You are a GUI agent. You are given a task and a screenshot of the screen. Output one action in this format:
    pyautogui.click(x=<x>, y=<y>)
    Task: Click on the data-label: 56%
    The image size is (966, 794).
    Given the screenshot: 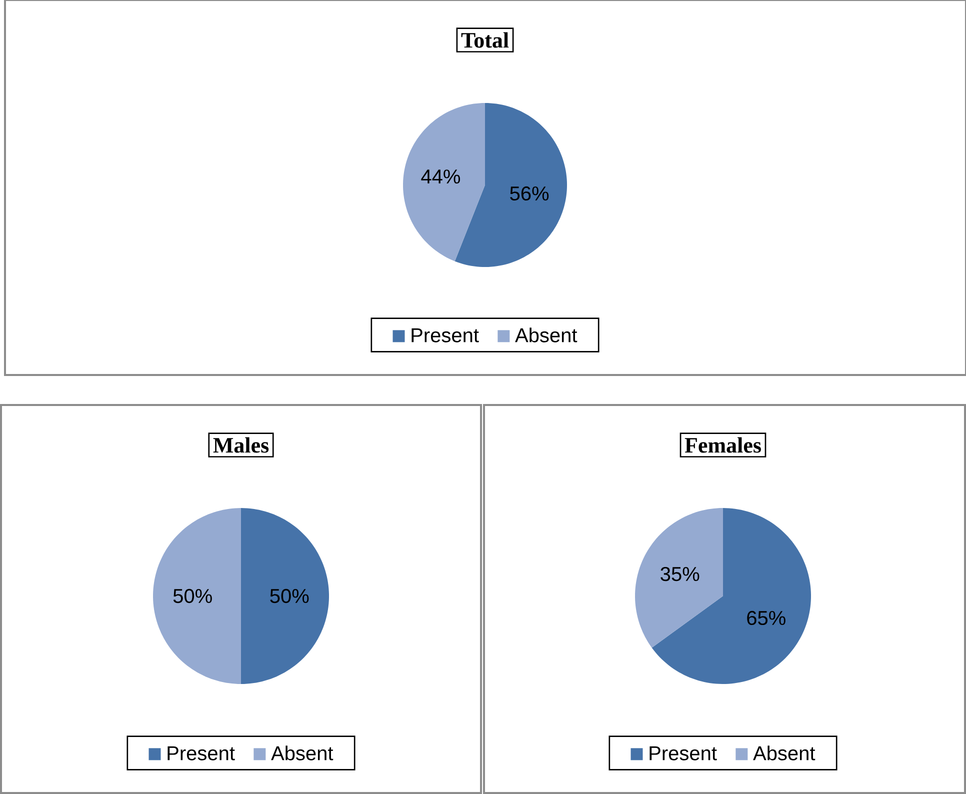 What is the action you would take?
    pyautogui.click(x=529, y=193)
    